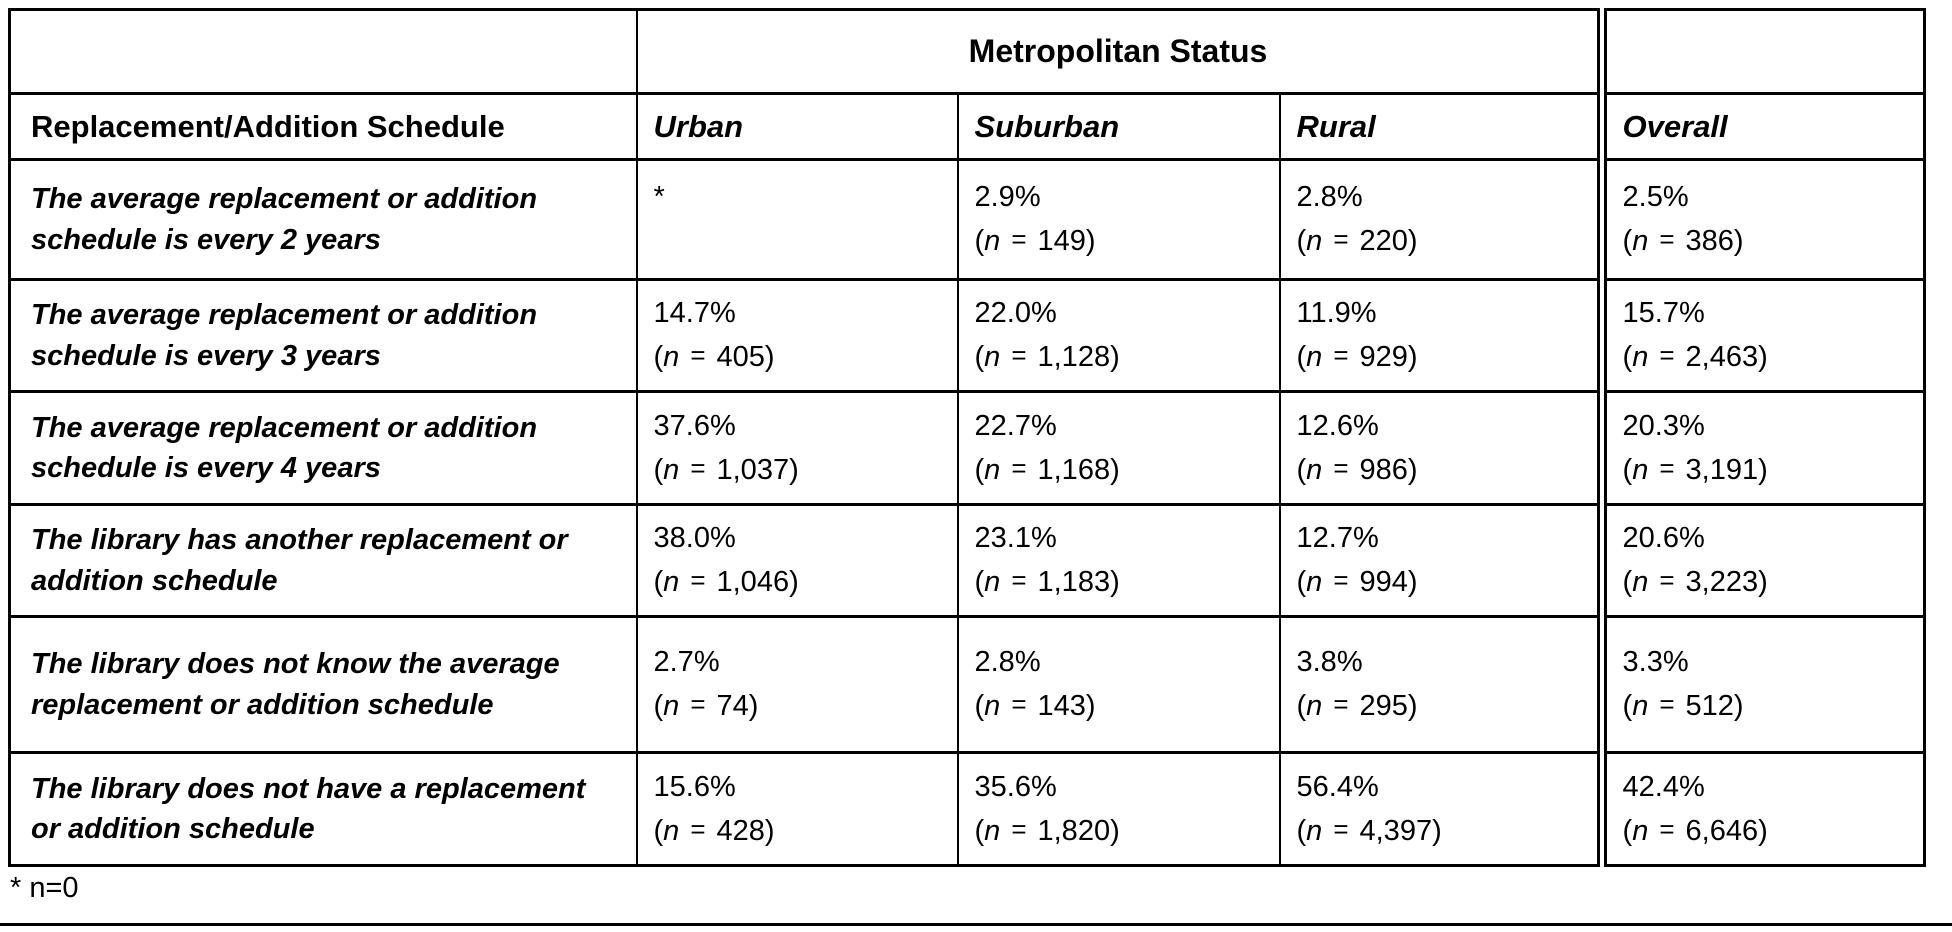  What do you see at coordinates (694, 313) in the screenshot?
I see `percent-value: 14.7%` at bounding box center [694, 313].